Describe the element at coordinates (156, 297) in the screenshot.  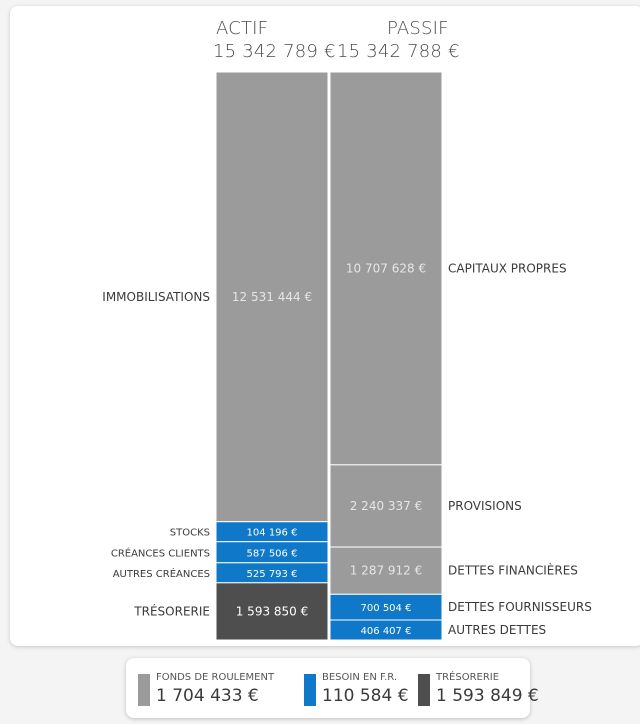
I see `category-label-immobilisations: IMMOBILISATIONS` at that location.